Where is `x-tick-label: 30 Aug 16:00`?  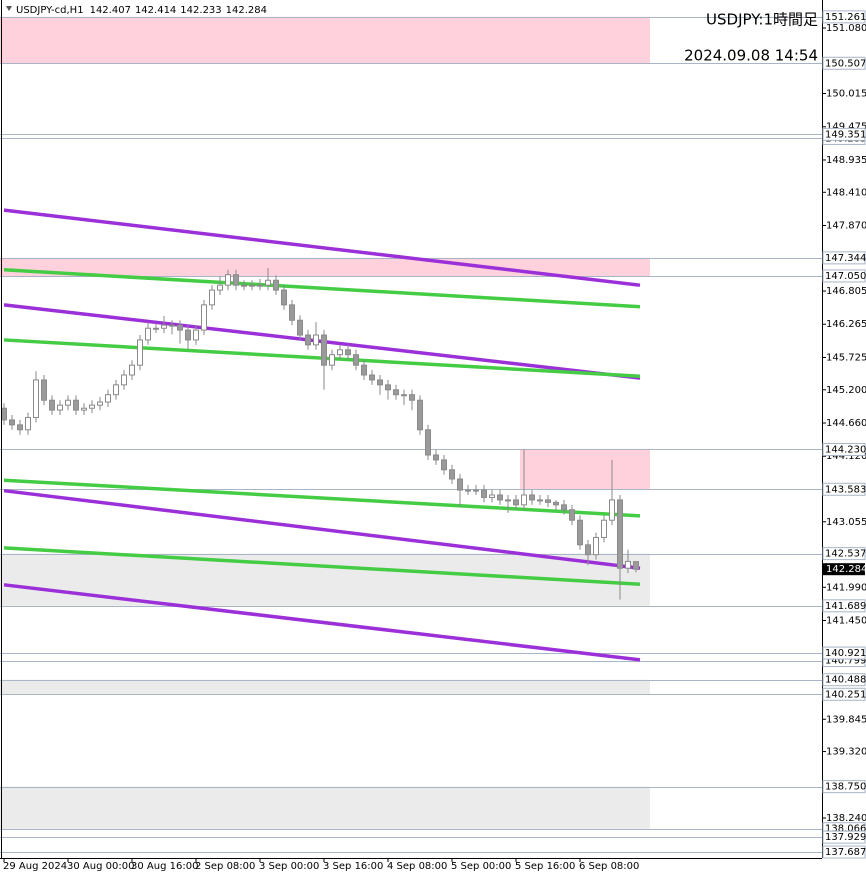 x-tick-label: 30 Aug 16:00 is located at coordinates (164, 866).